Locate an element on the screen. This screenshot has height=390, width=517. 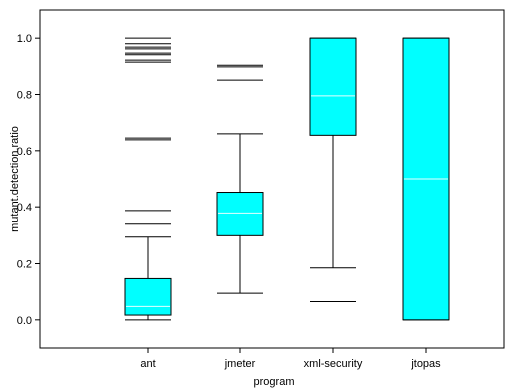
box-group-xml-security is located at coordinates (333, 170).